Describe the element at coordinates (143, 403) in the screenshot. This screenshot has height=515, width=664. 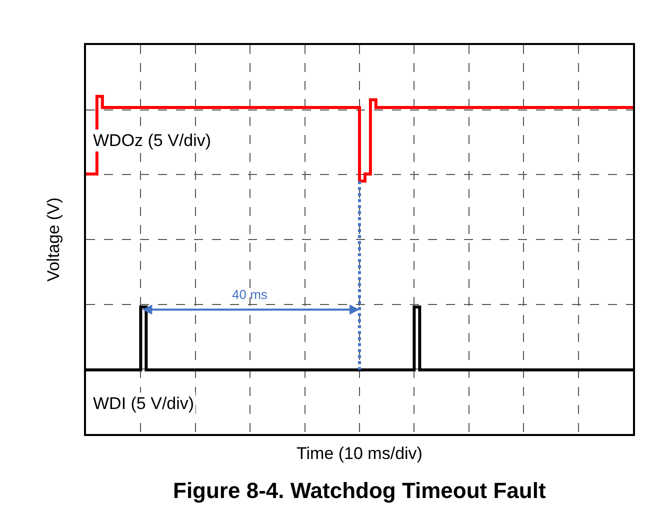
I see `series-label: WDI (5 V/div)` at that location.